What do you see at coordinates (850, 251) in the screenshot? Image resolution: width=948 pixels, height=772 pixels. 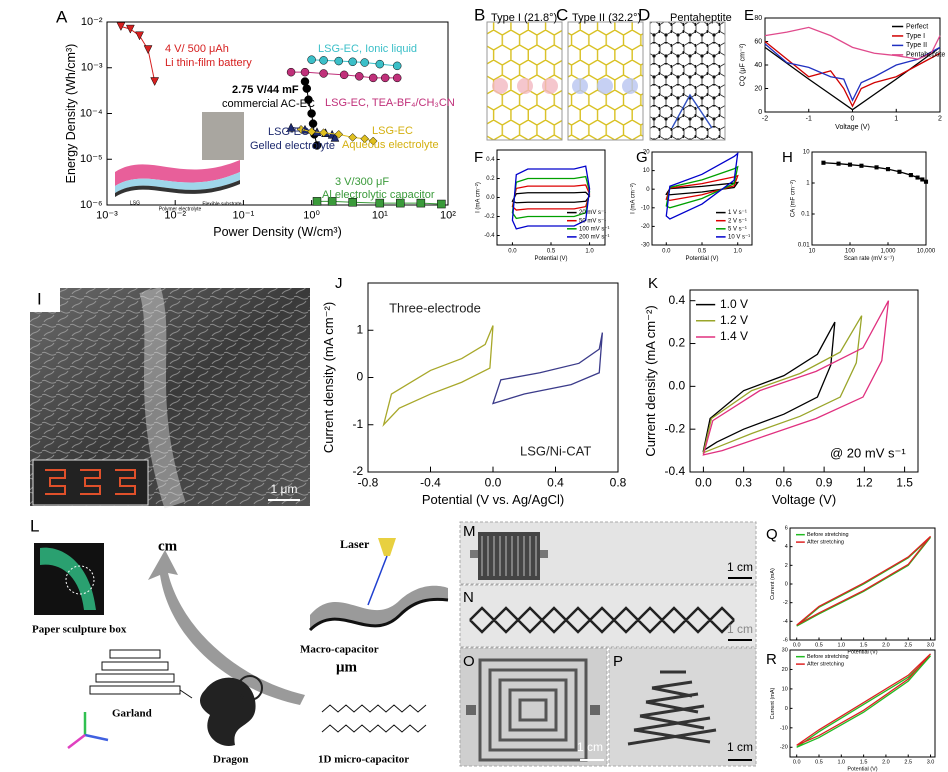 I see `x-tick-label: 100` at bounding box center [850, 251].